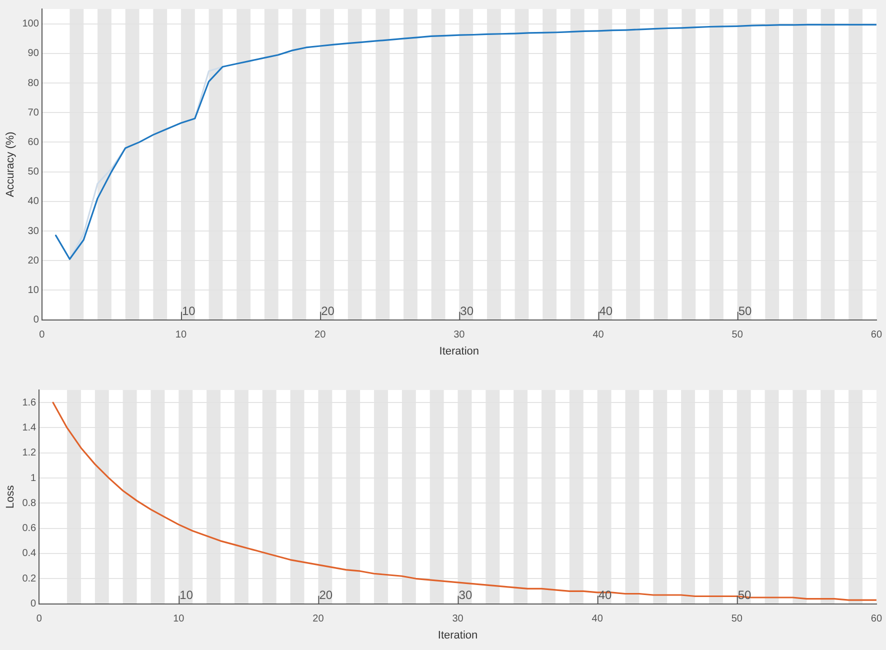 Image resolution: width=886 pixels, height=650 pixels. What do you see at coordinates (29, 503) in the screenshot?
I see `y-tick-label: 0.8` at bounding box center [29, 503].